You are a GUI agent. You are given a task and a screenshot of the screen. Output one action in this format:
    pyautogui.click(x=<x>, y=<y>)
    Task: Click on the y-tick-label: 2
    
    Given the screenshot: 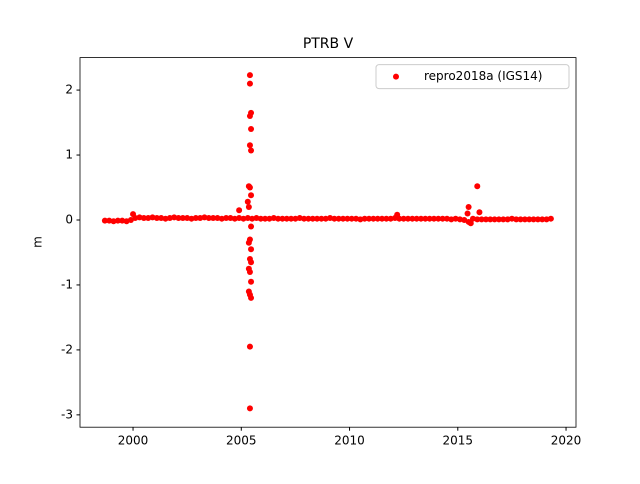 What is the action you would take?
    pyautogui.click(x=69, y=90)
    